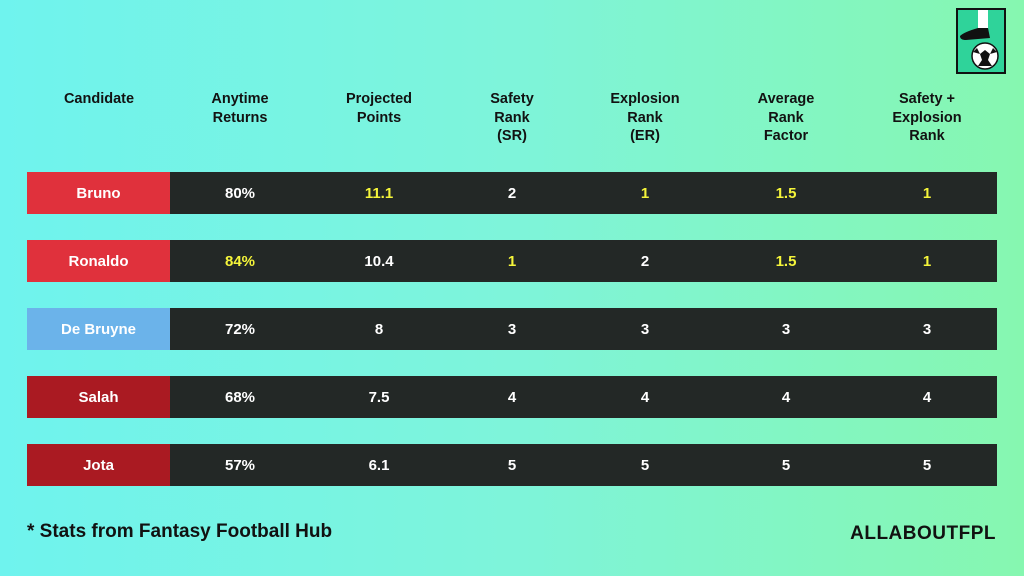 The image size is (1024, 576). I want to click on table-row: De Bruyne 72% 8 3 3 3 3, so click(512, 329).